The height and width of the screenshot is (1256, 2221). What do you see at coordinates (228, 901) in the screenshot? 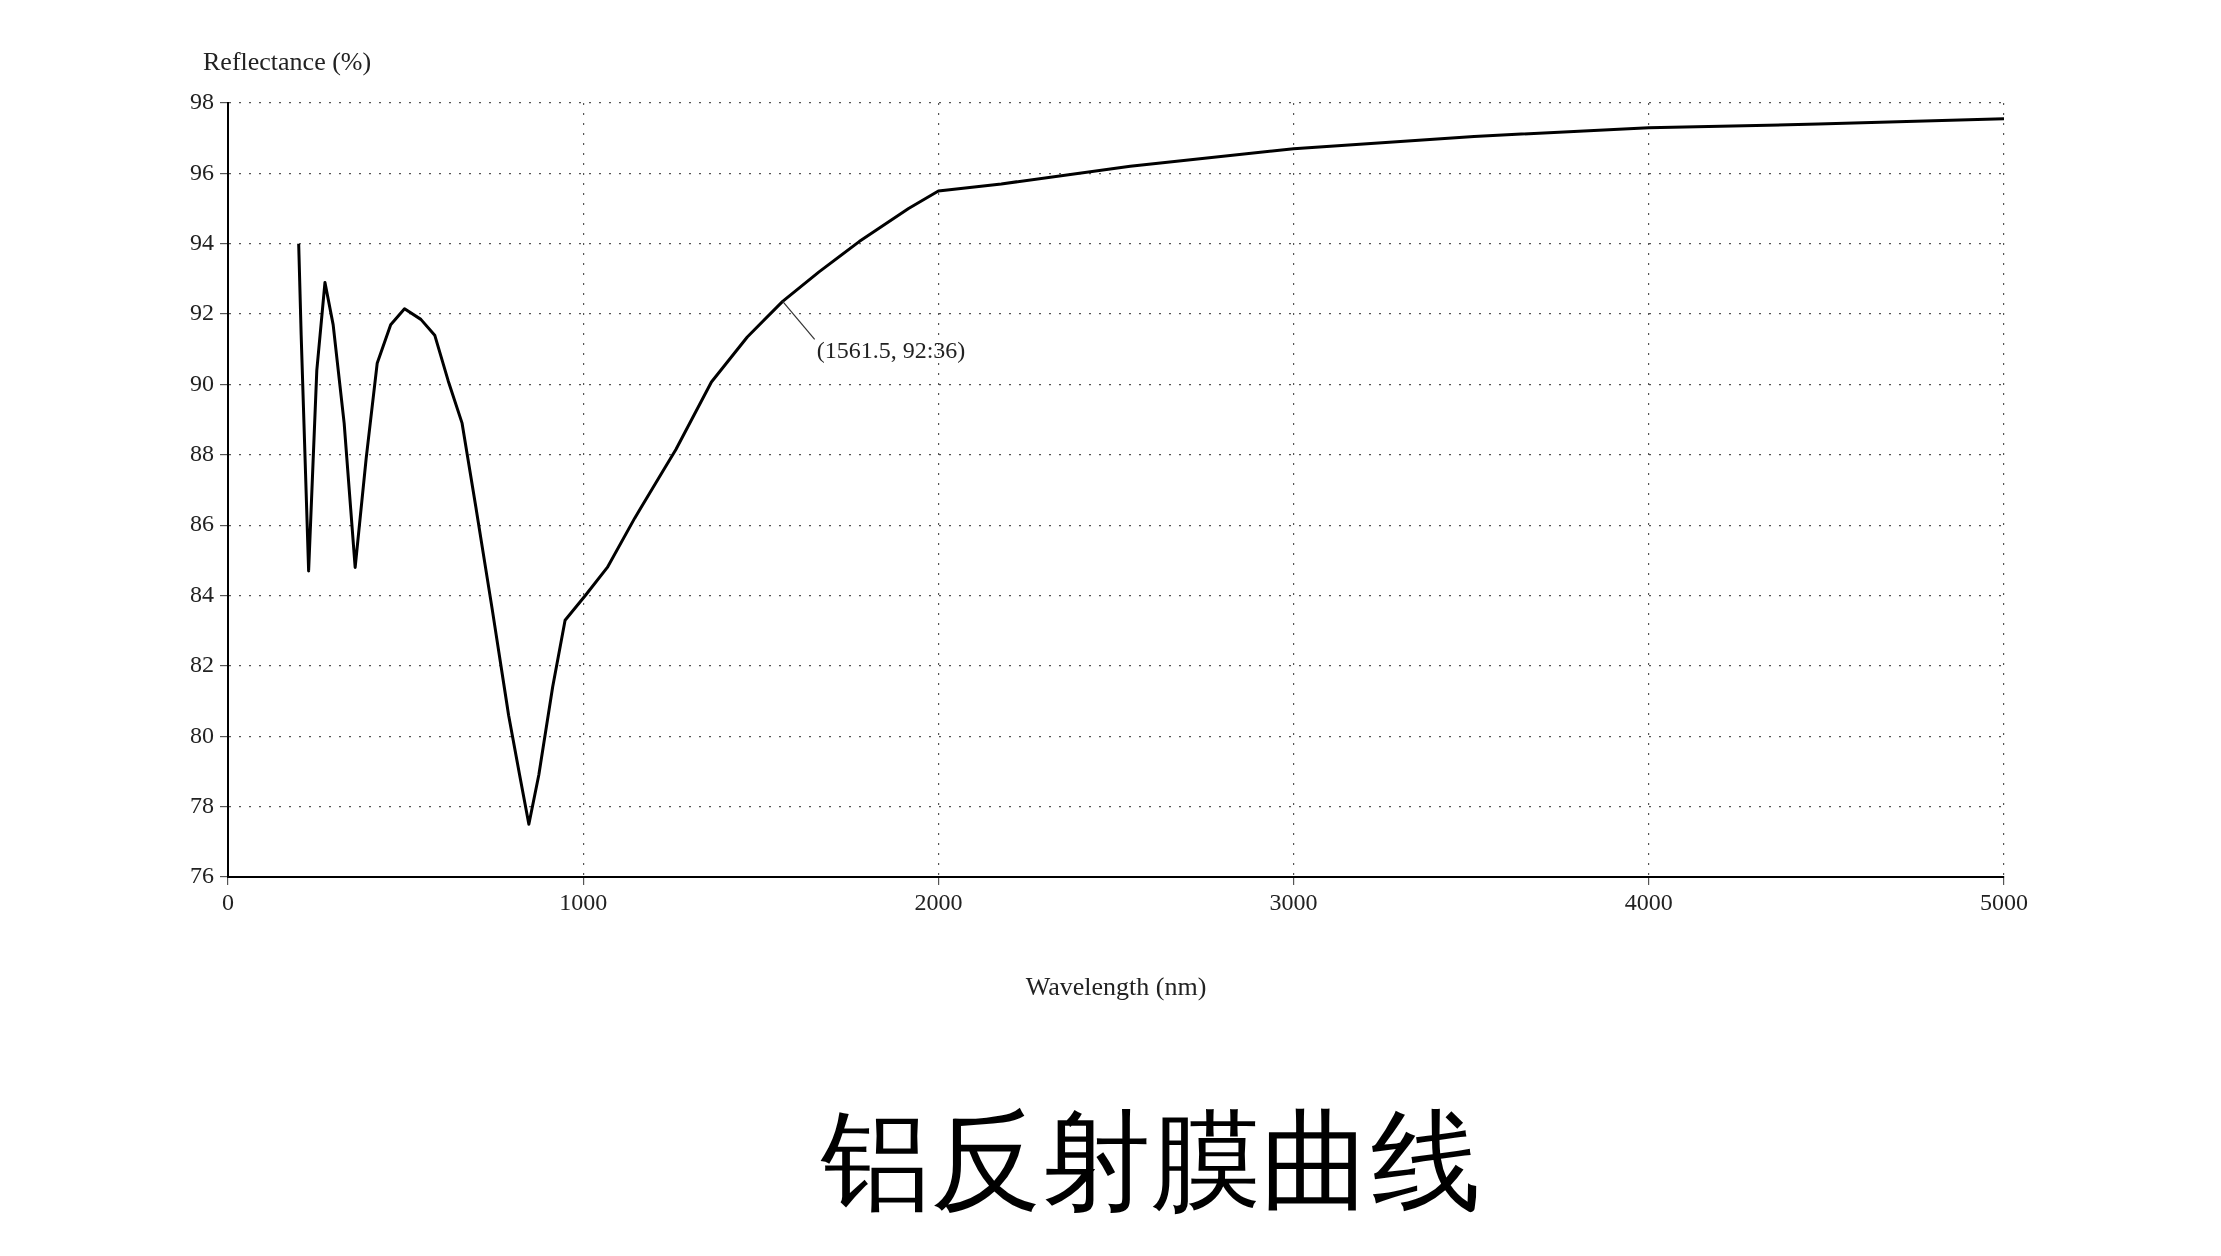
I see `x-tick-label: 0` at bounding box center [228, 901].